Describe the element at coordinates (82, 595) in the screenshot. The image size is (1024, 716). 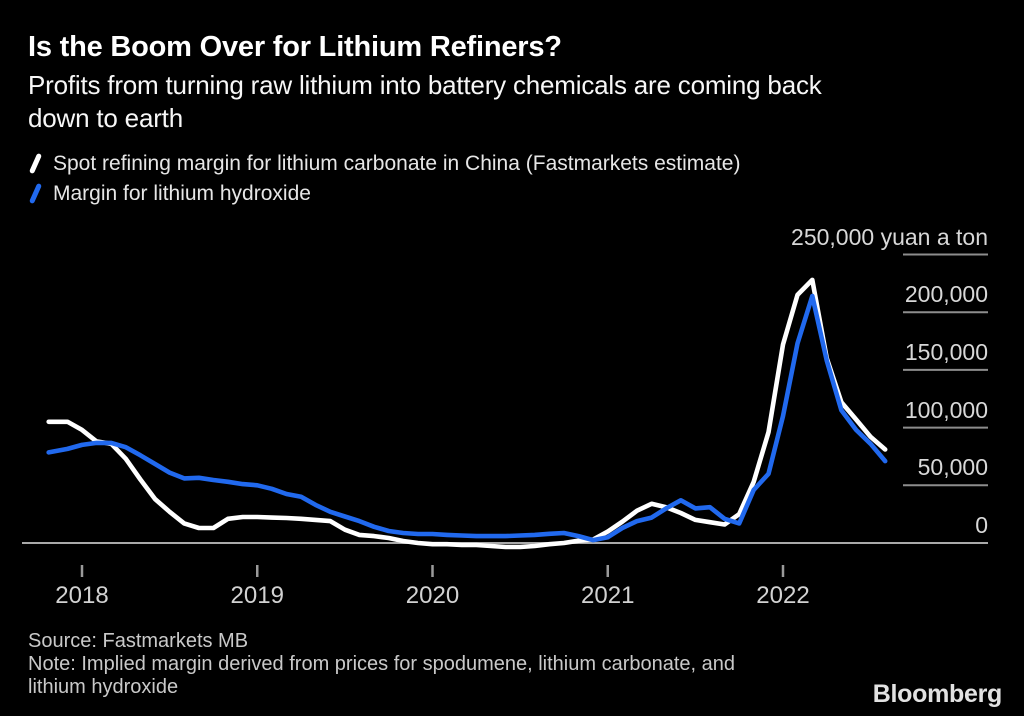
I see `x-tick-label: 2018` at that location.